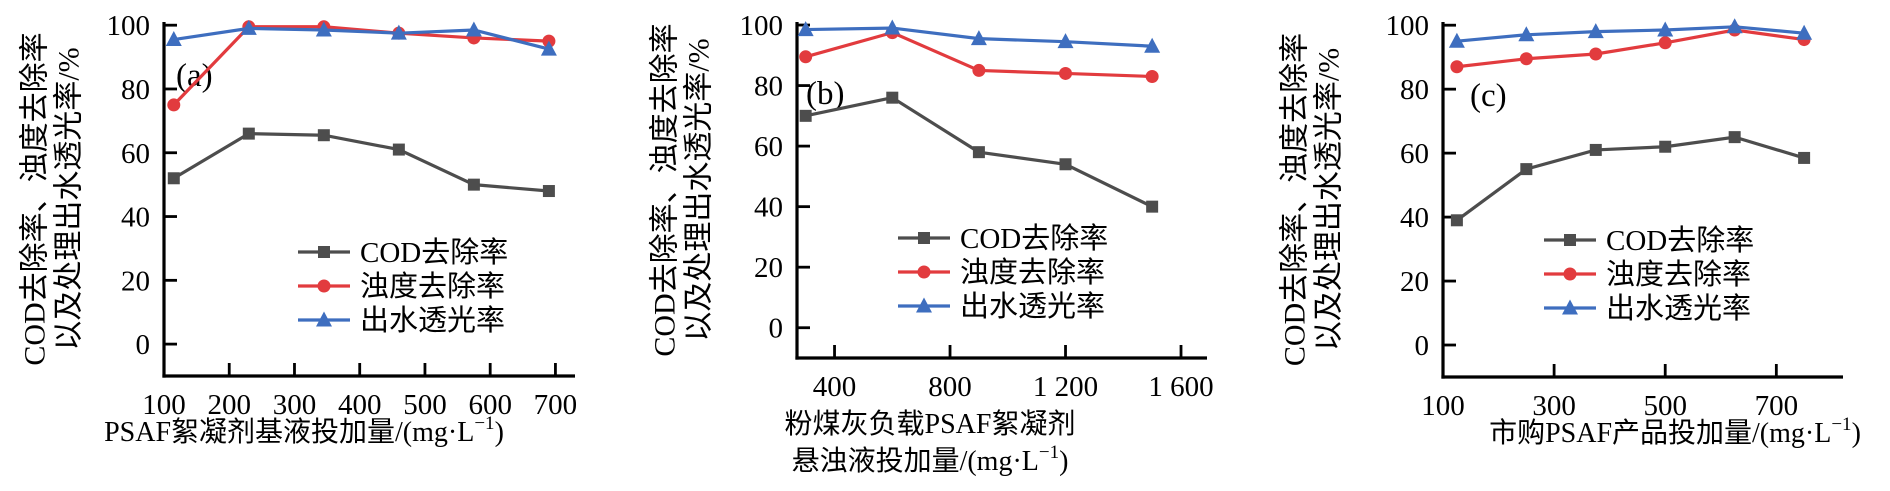  I want to click on y-axis-title-line2: 以及处理出水透光率/%, so click(1329, 199).